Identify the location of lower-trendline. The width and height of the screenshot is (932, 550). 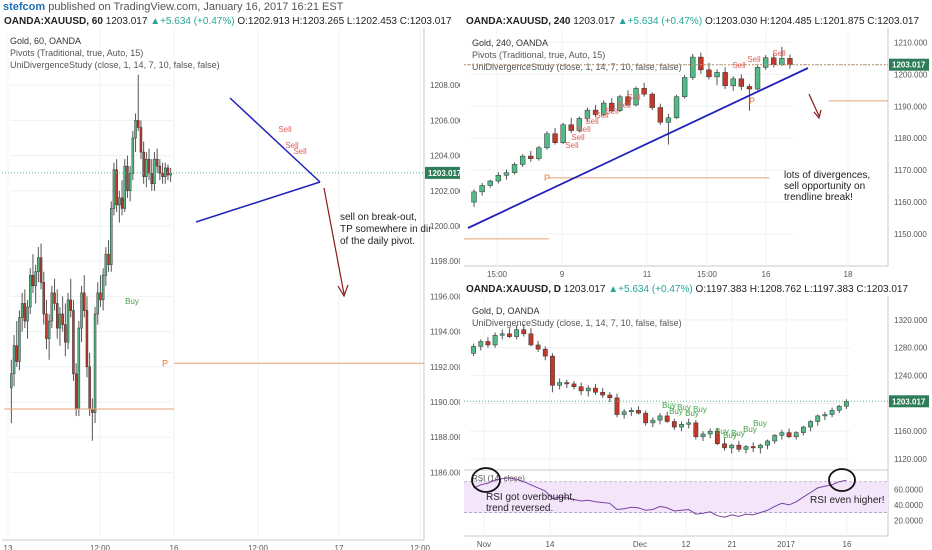
(258, 202).